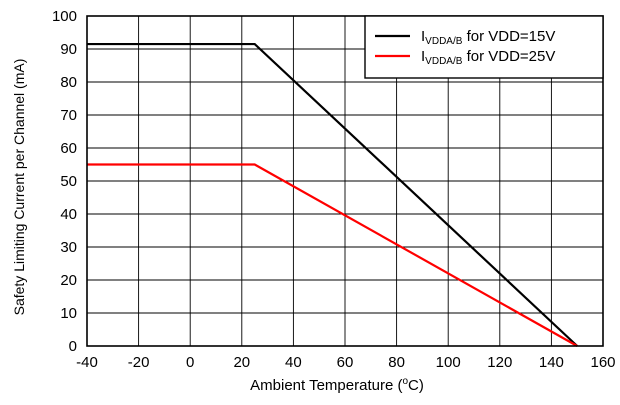 This screenshot has height=405, width=620. Describe the element at coordinates (68, 280) in the screenshot. I see `y-tick-label: 20` at that location.